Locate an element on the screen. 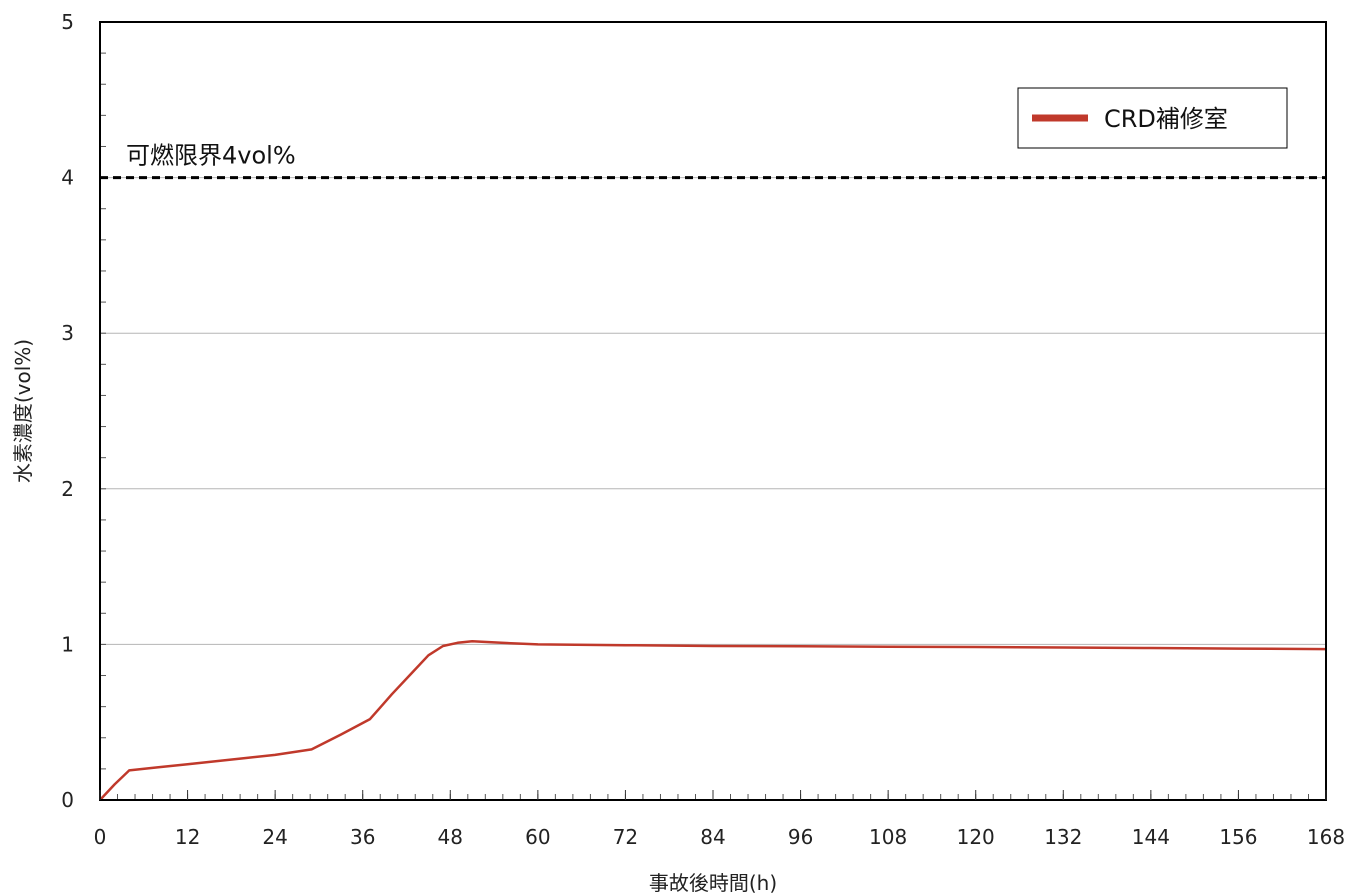  legend: CRD補修室 is located at coordinates (1152, 118).